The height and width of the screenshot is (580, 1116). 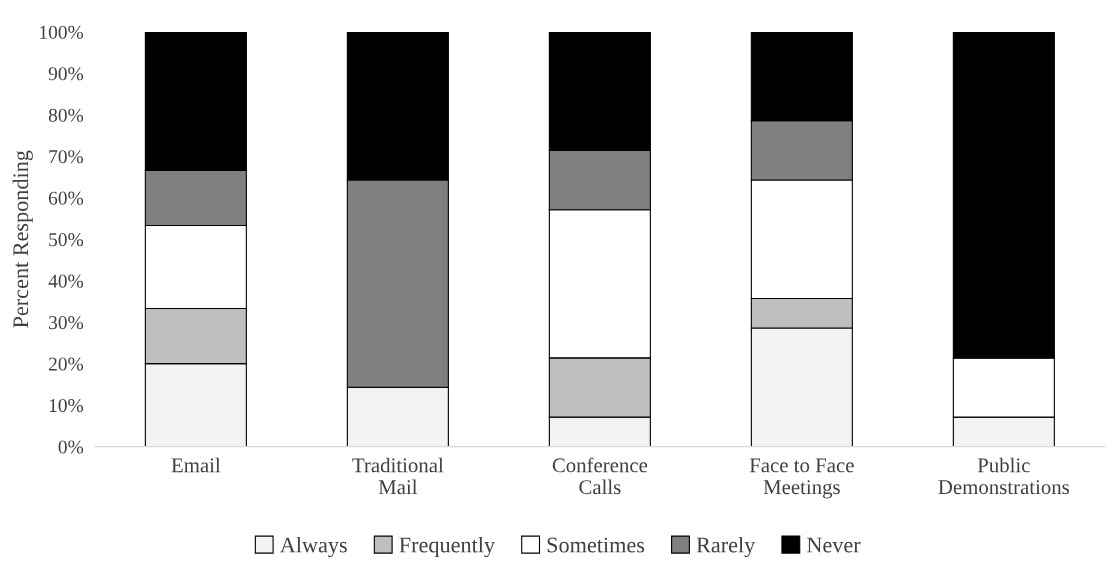 What do you see at coordinates (66, 281) in the screenshot?
I see `y-tick-label: 40%` at bounding box center [66, 281].